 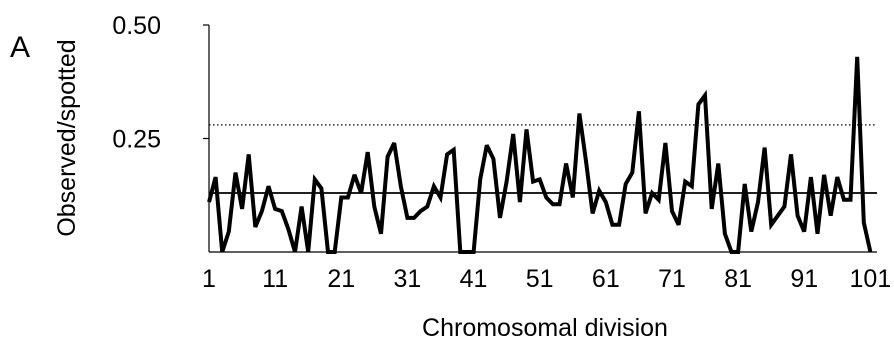 What do you see at coordinates (67, 137) in the screenshot?
I see `y-axis-label: Observed/spotted` at bounding box center [67, 137].